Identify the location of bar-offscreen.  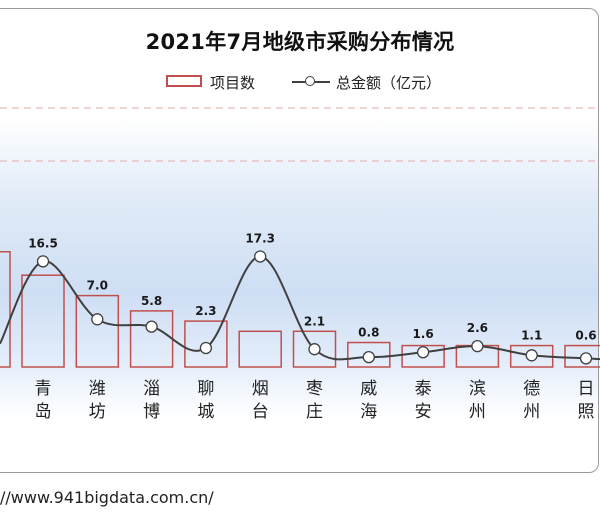
(5, 309).